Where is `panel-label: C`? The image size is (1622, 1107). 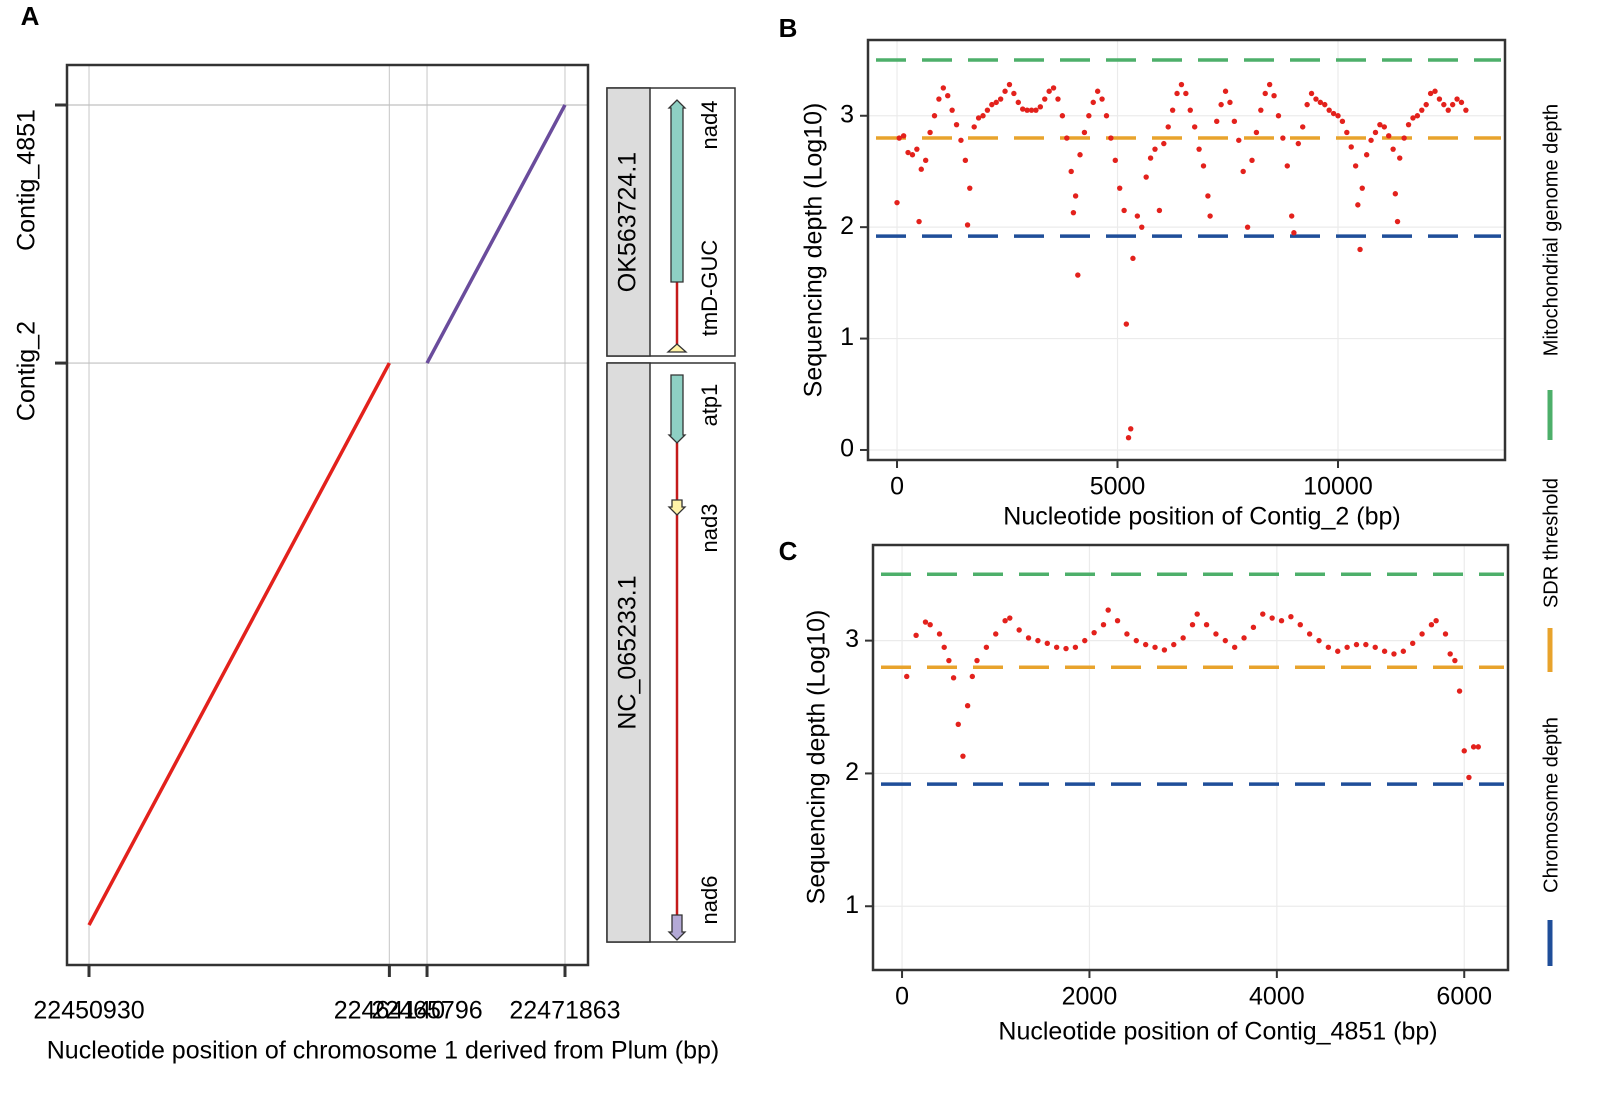 panel-label: C is located at coordinates (788, 551).